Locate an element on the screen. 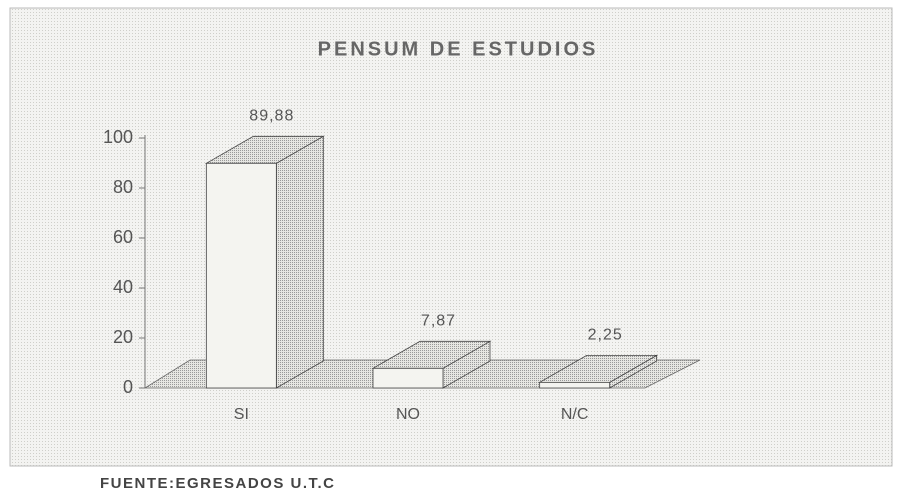 This screenshot has width=898, height=495. value-label: 2,25 is located at coordinates (605, 335).